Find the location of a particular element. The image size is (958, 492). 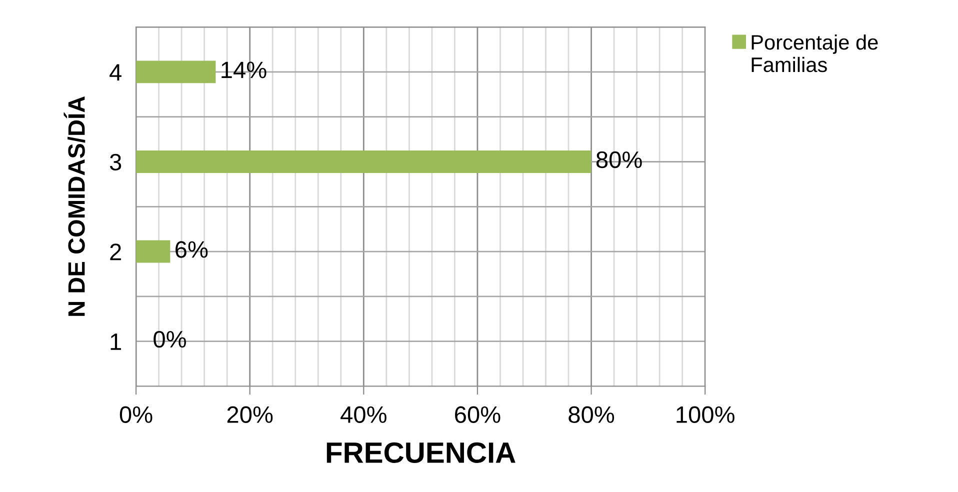

data-label: 80% is located at coordinates (619, 159).